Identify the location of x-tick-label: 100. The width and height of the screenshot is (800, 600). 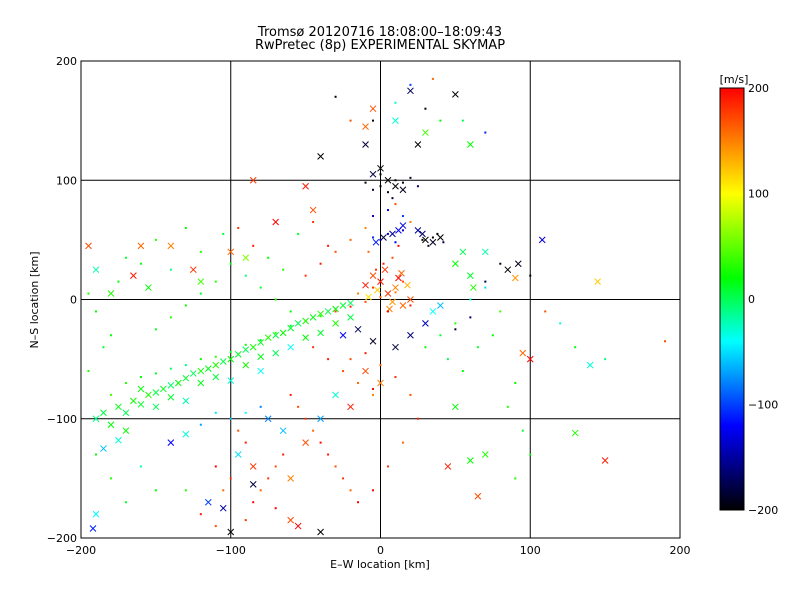
(530, 550).